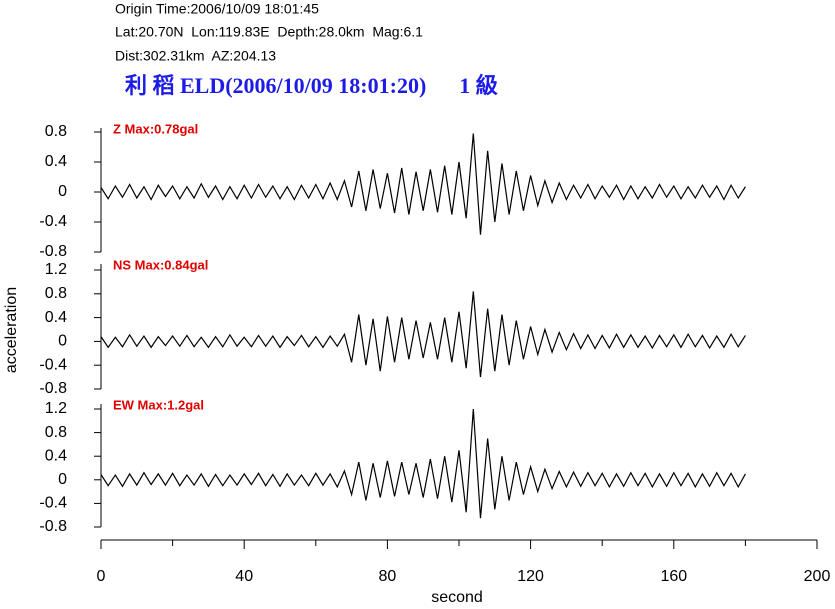 This screenshot has height=609, width=835. I want to click on x-tick-label: 160, so click(673, 576).